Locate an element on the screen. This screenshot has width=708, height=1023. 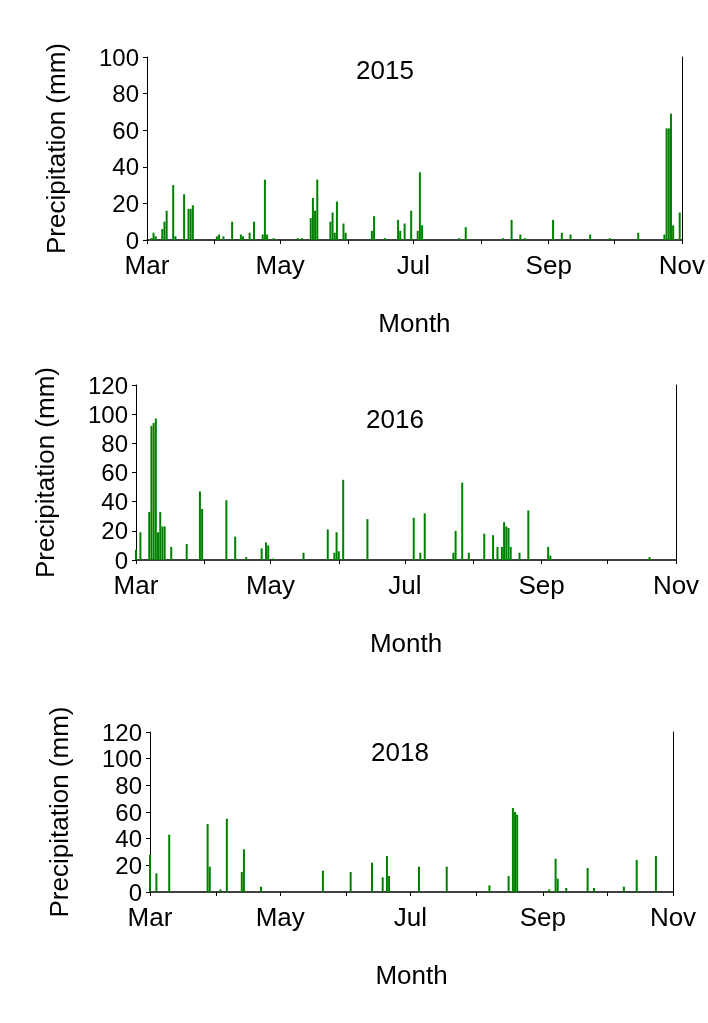
text: 2016 is located at coordinates (395, 419).